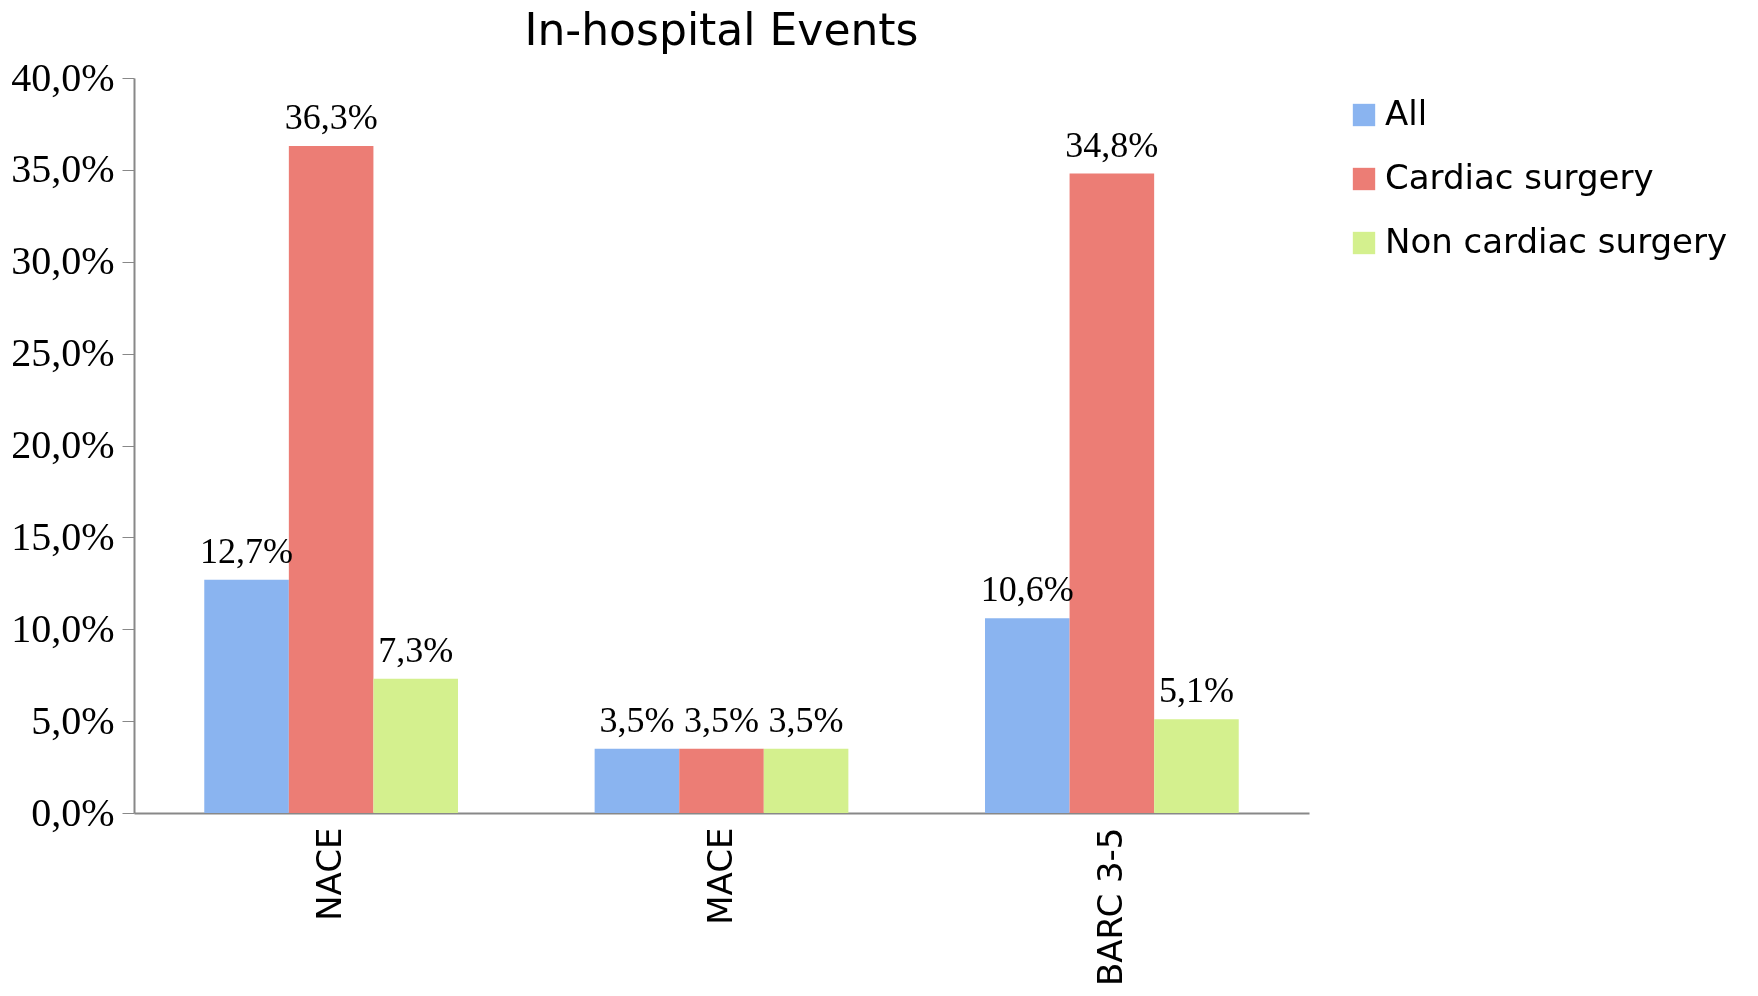 Image resolution: width=1758 pixels, height=996 pixels. Describe the element at coordinates (63, 536) in the screenshot. I see `y-tick-label: 15,0%` at that location.